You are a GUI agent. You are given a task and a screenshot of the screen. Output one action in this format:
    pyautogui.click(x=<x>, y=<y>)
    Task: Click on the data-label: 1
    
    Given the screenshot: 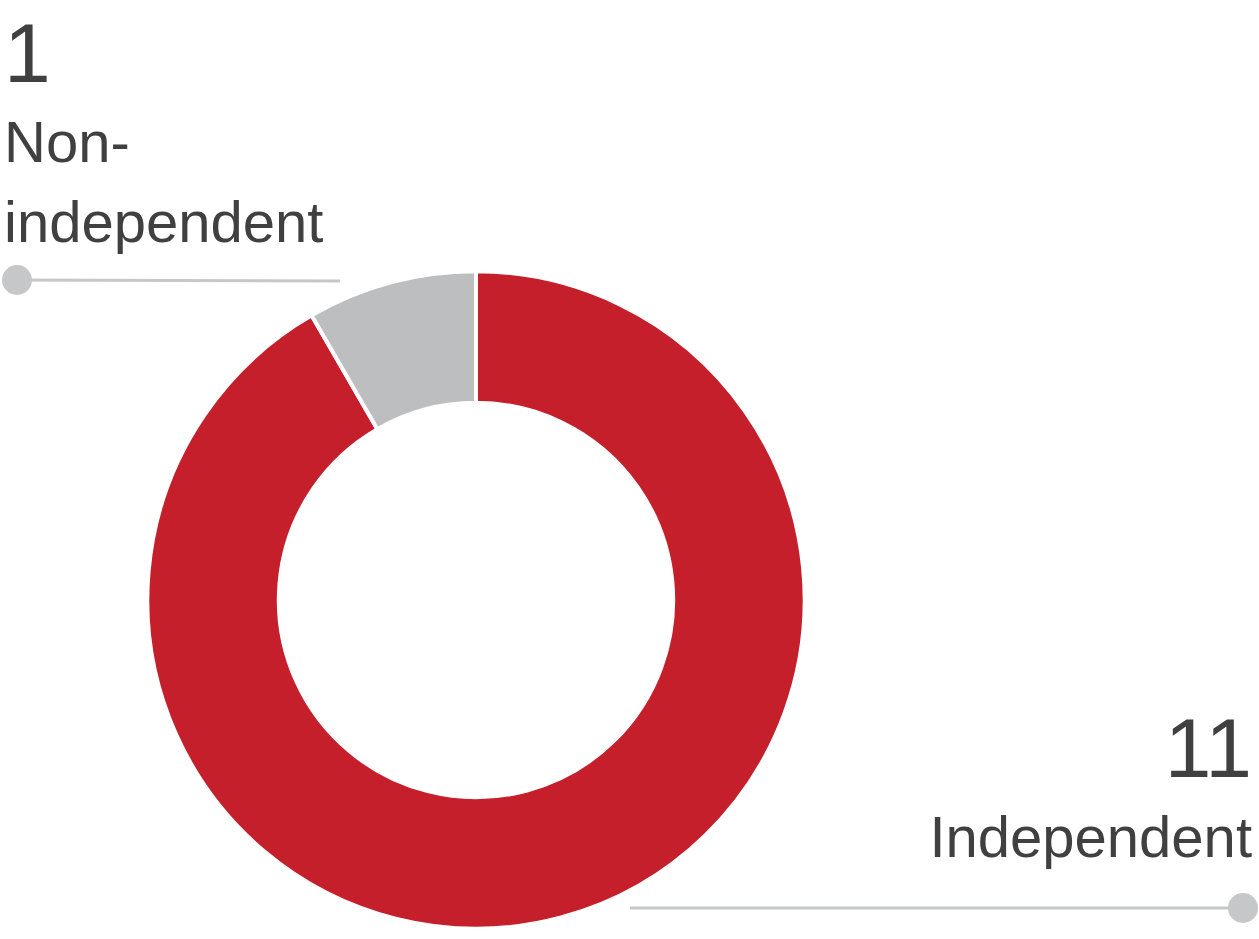 What is the action you would take?
    pyautogui.click(x=27, y=53)
    